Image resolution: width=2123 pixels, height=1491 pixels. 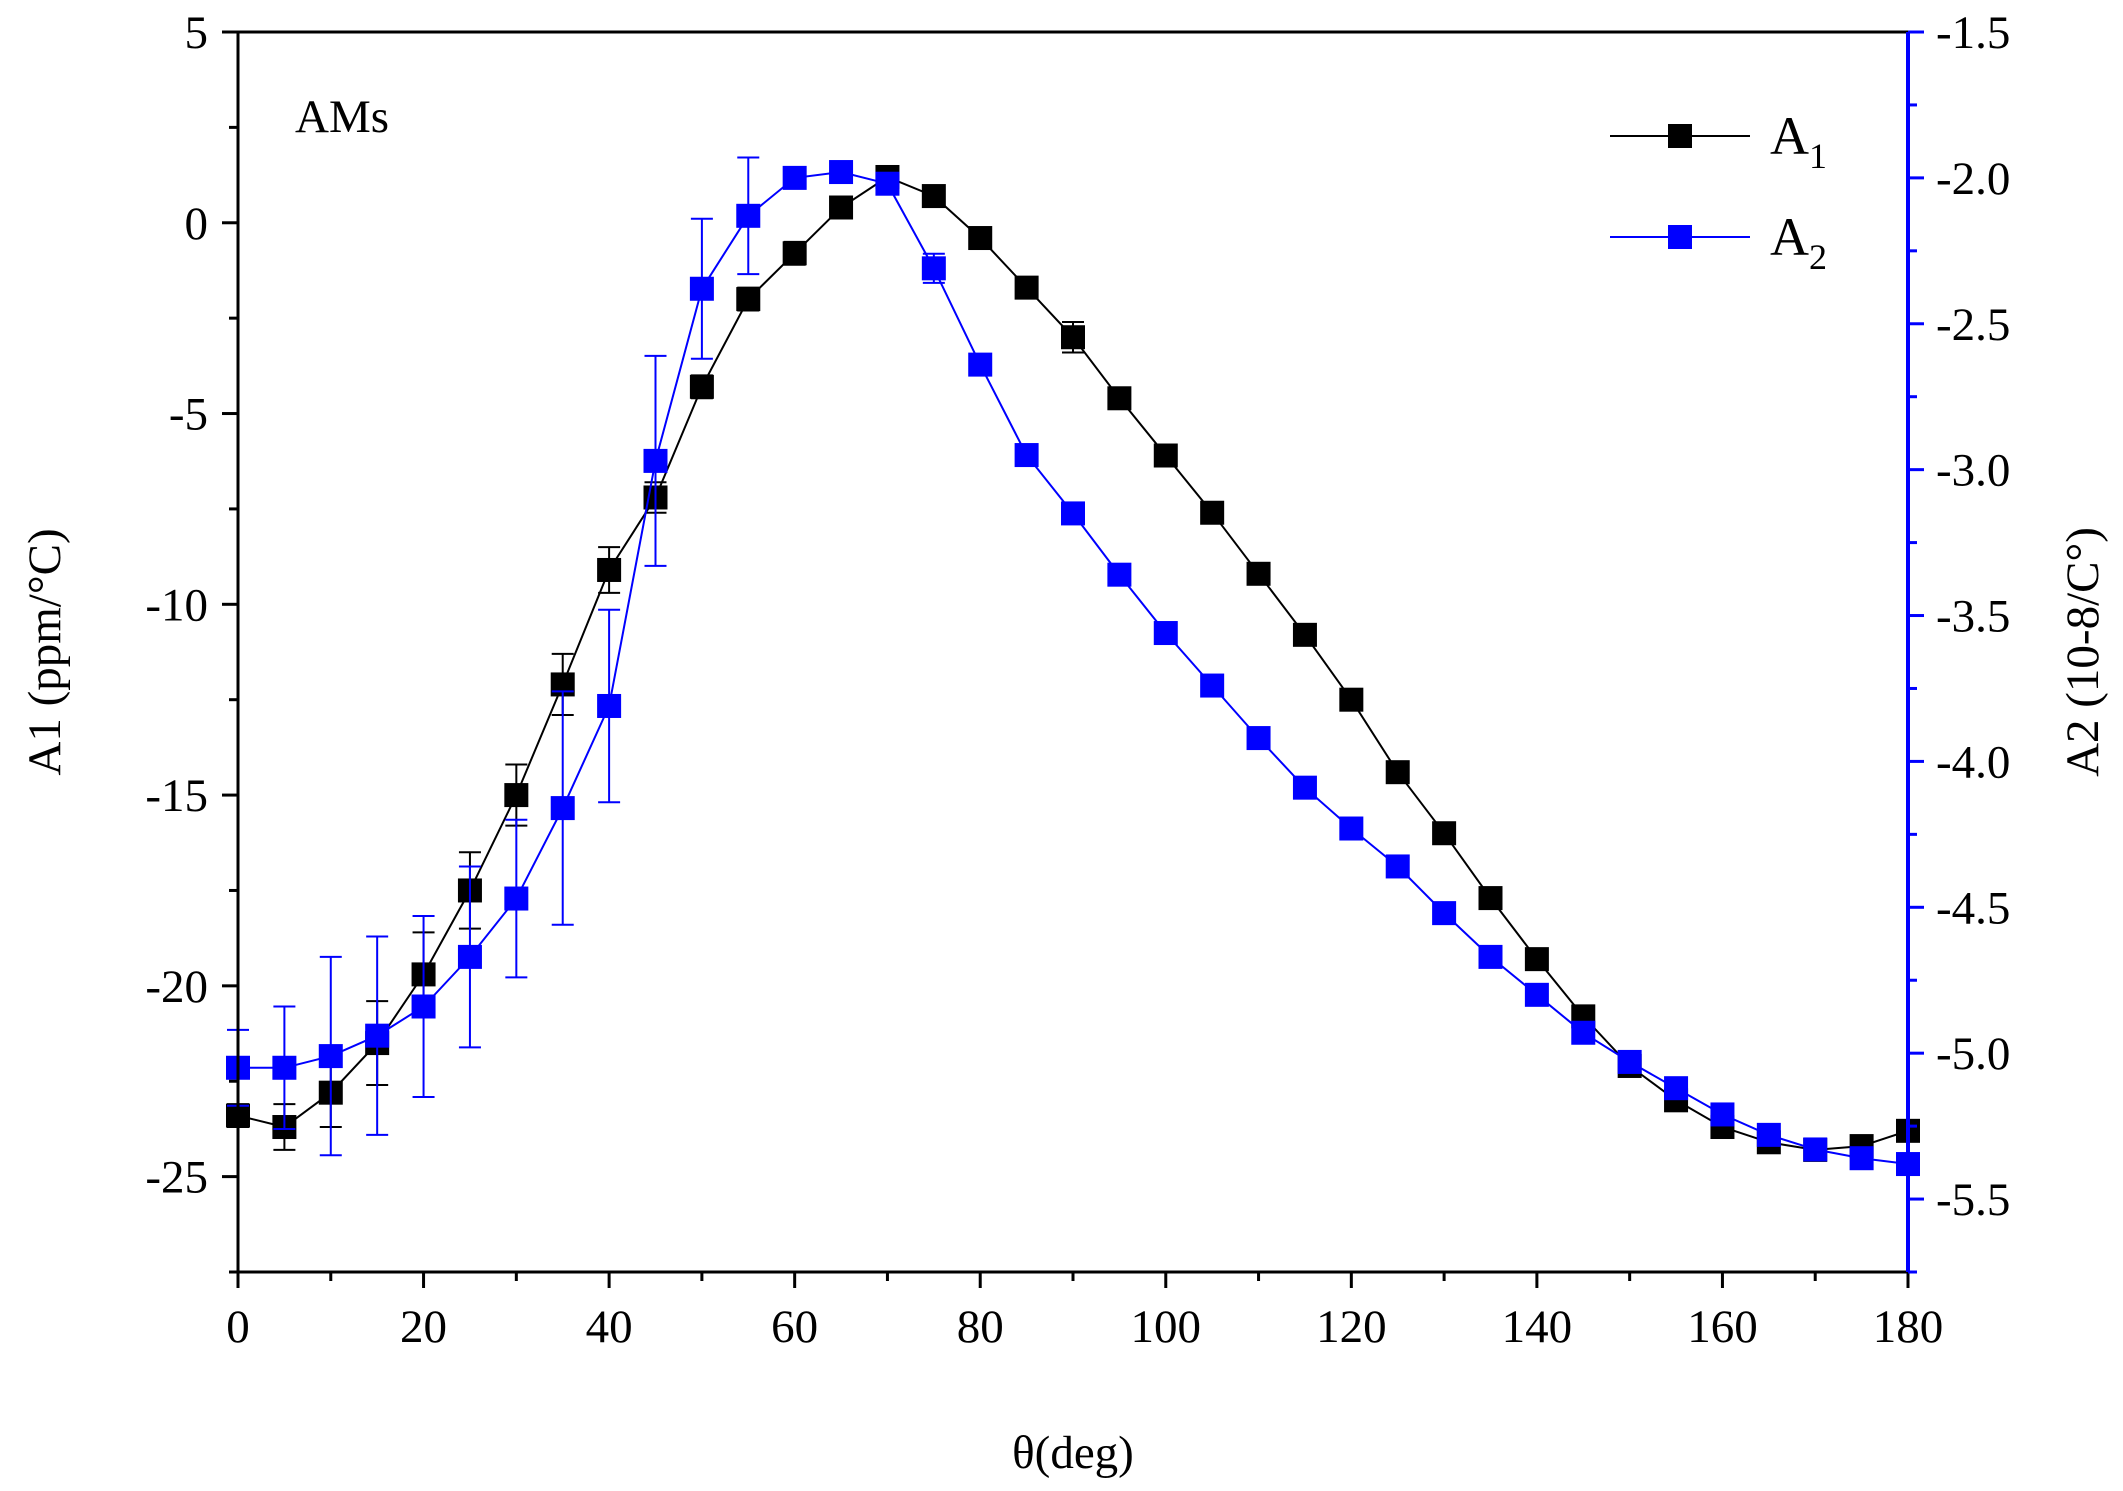 I want to click on x-tick-label: 120, so click(x=1351, y=1327).